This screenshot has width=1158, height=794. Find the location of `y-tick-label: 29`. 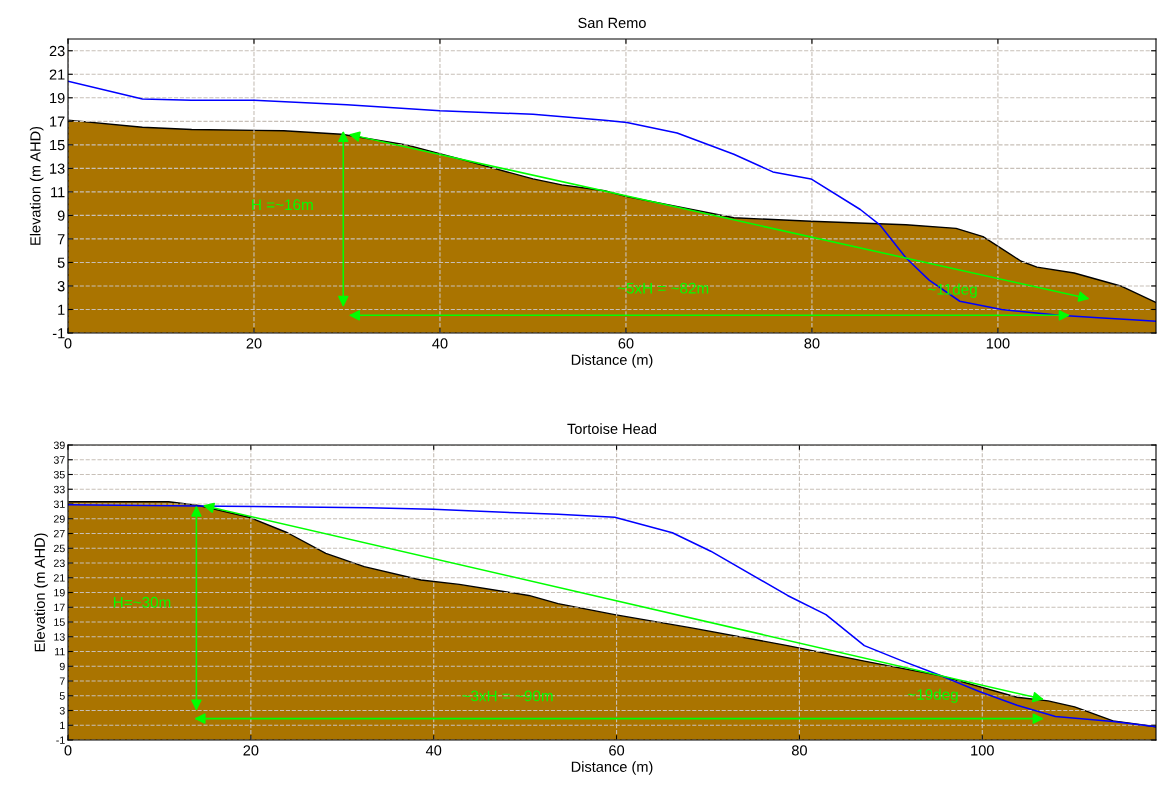

y-tick-label: 29 is located at coordinates (59, 519).